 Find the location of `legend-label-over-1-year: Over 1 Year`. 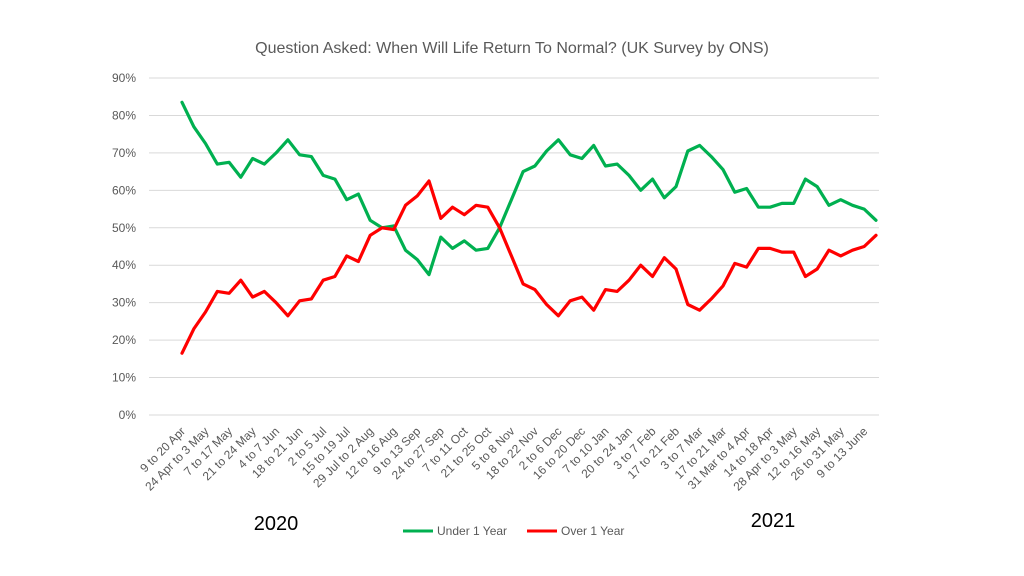

legend-label-over-1-year: Over 1 Year is located at coordinates (592, 531).